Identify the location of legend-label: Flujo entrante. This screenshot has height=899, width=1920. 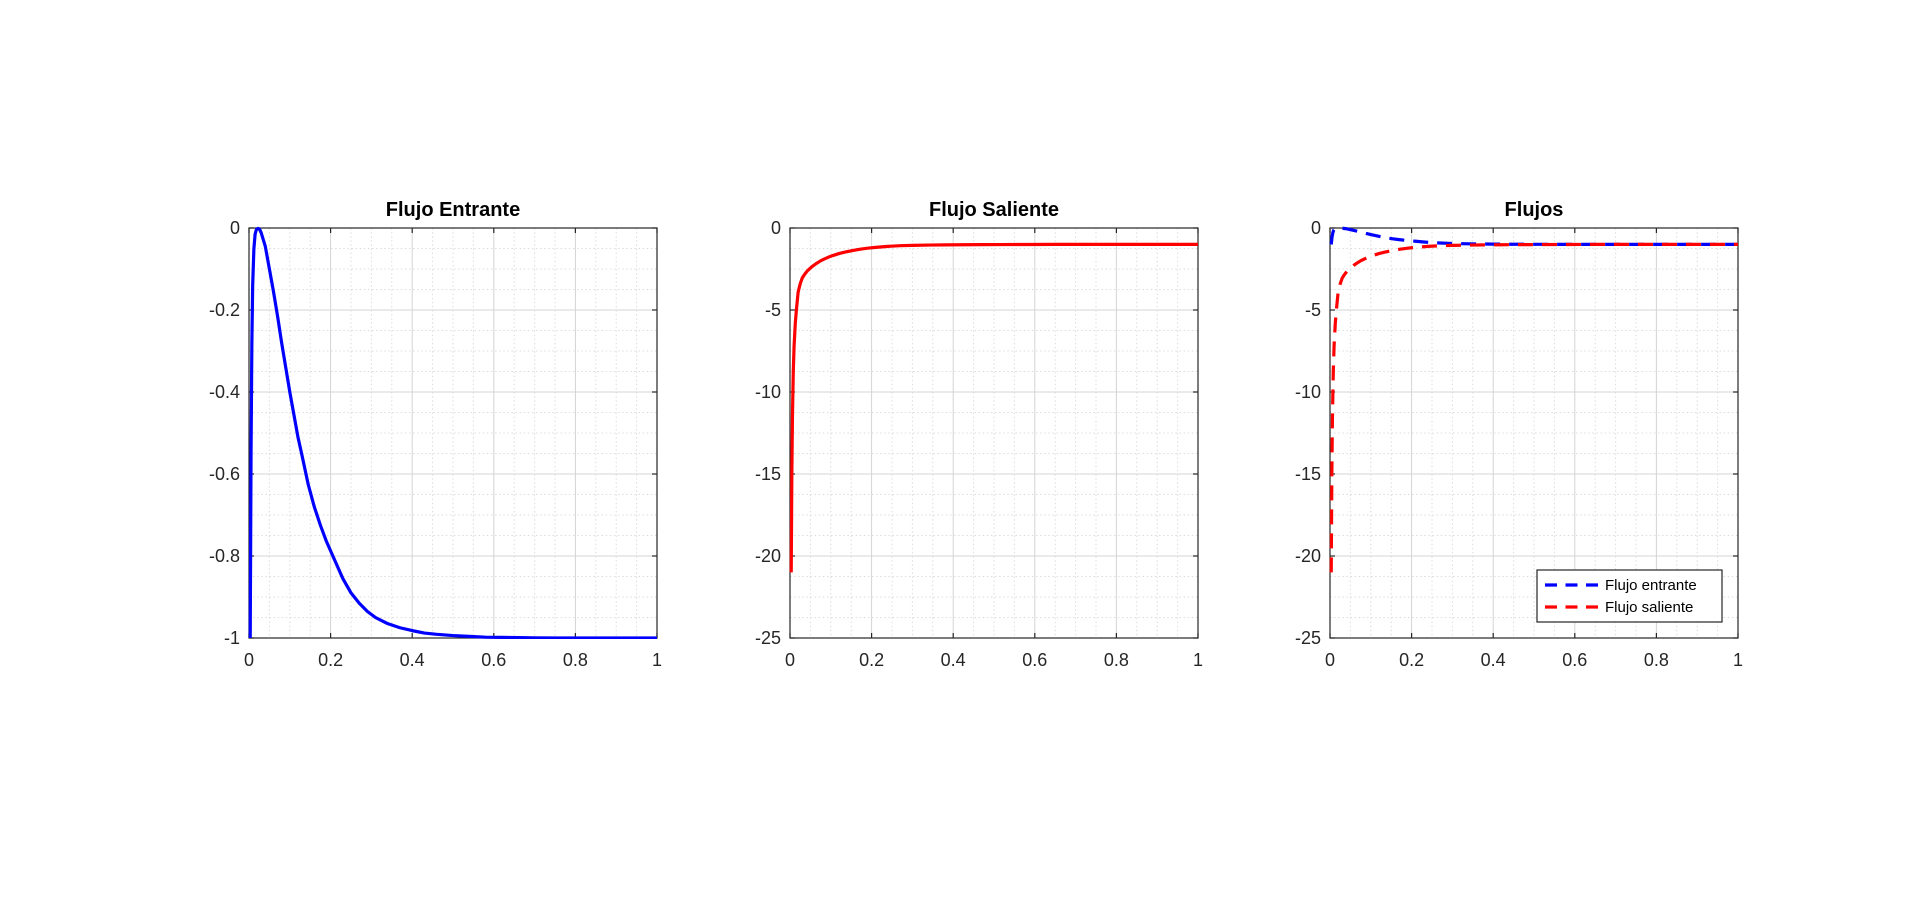
(1651, 585).